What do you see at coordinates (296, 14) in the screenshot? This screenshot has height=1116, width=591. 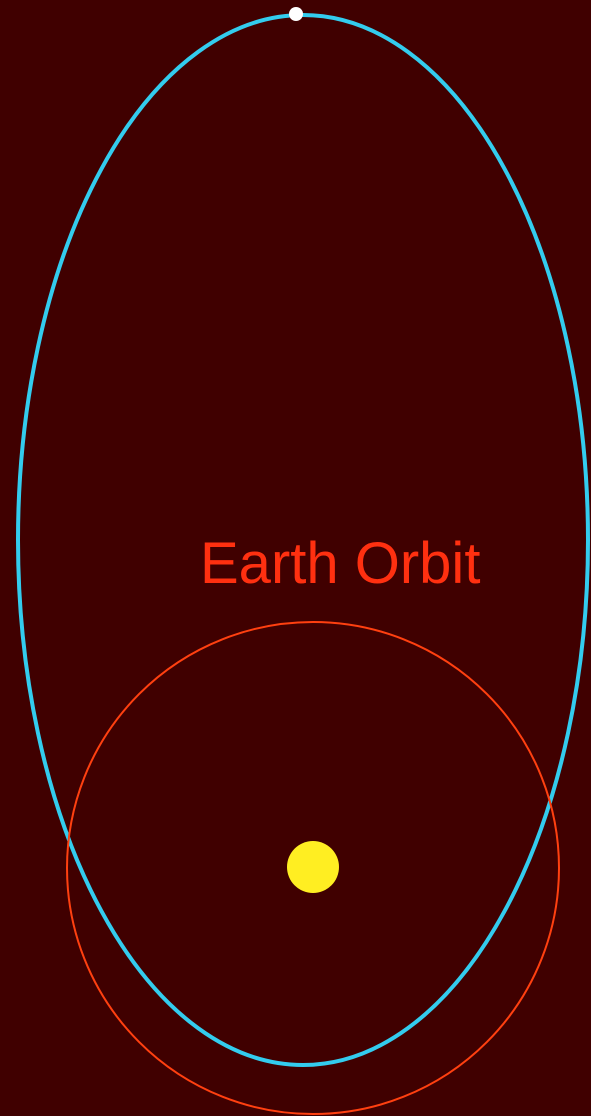 I see `comet` at bounding box center [296, 14].